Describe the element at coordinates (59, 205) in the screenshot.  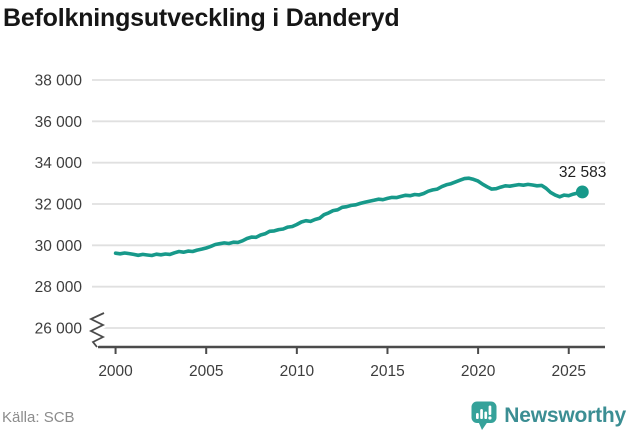
I see `y-axis-tick-label: 32 000` at that location.